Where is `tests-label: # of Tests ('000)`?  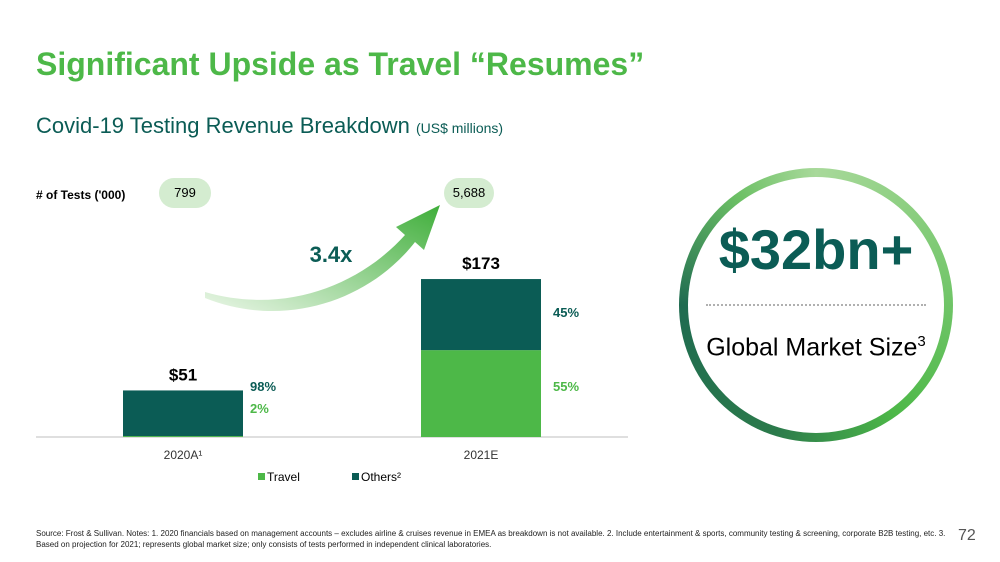
tests-label: # of Tests ('000) is located at coordinates (81, 195).